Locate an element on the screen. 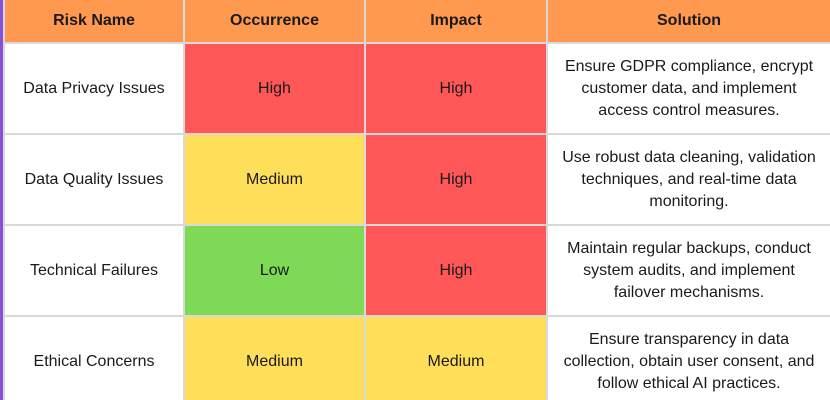  occurrence-cell: High is located at coordinates (274, 88).